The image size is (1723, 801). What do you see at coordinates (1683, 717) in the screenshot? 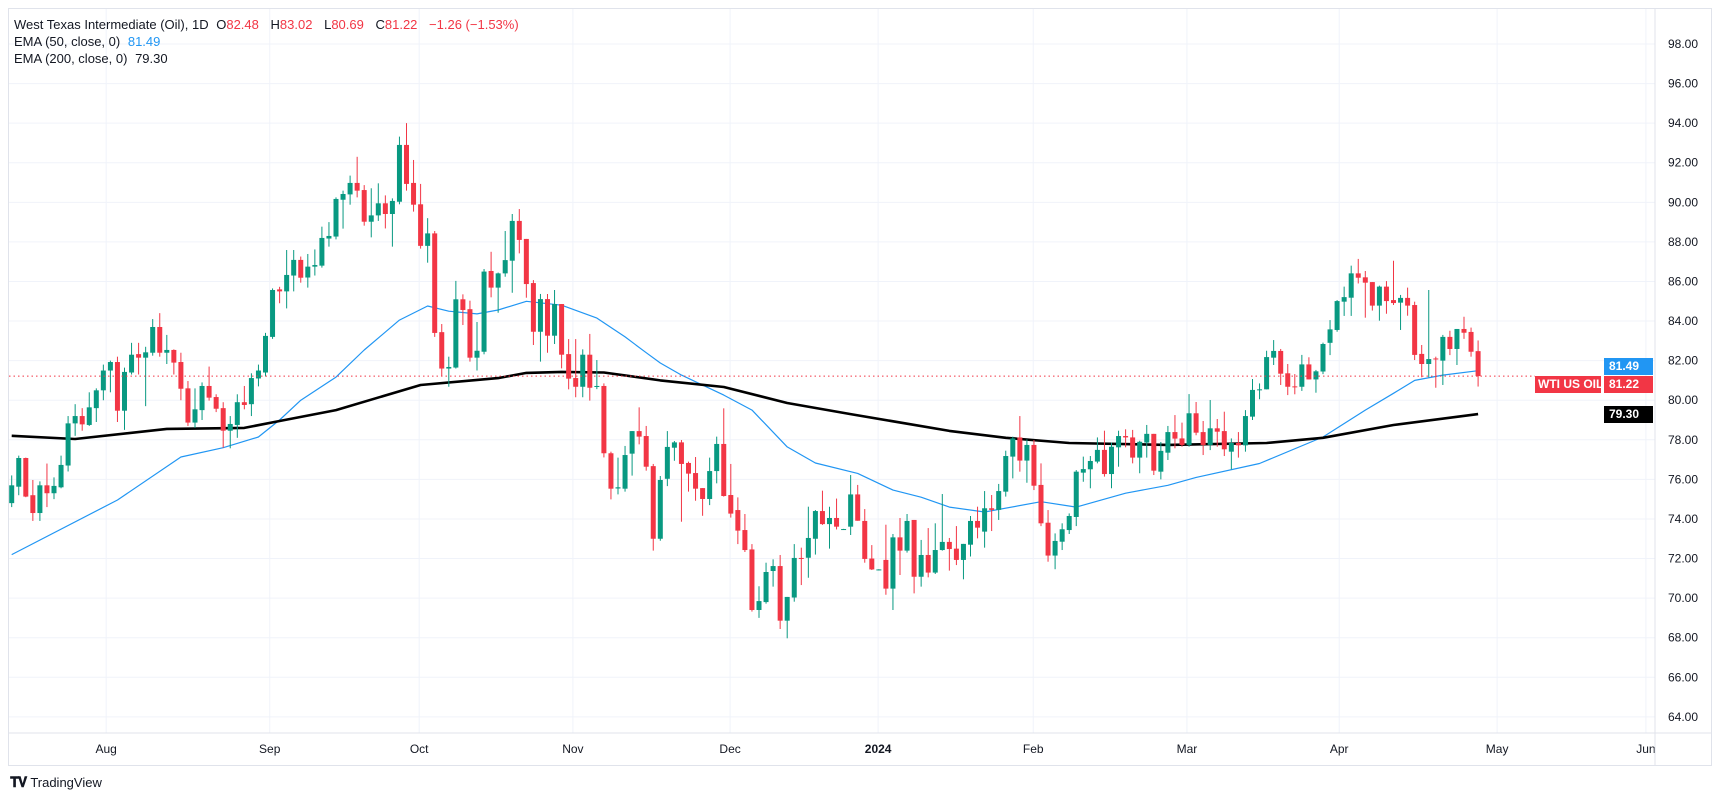
I see `y-tick-label: 64.00` at bounding box center [1683, 717].